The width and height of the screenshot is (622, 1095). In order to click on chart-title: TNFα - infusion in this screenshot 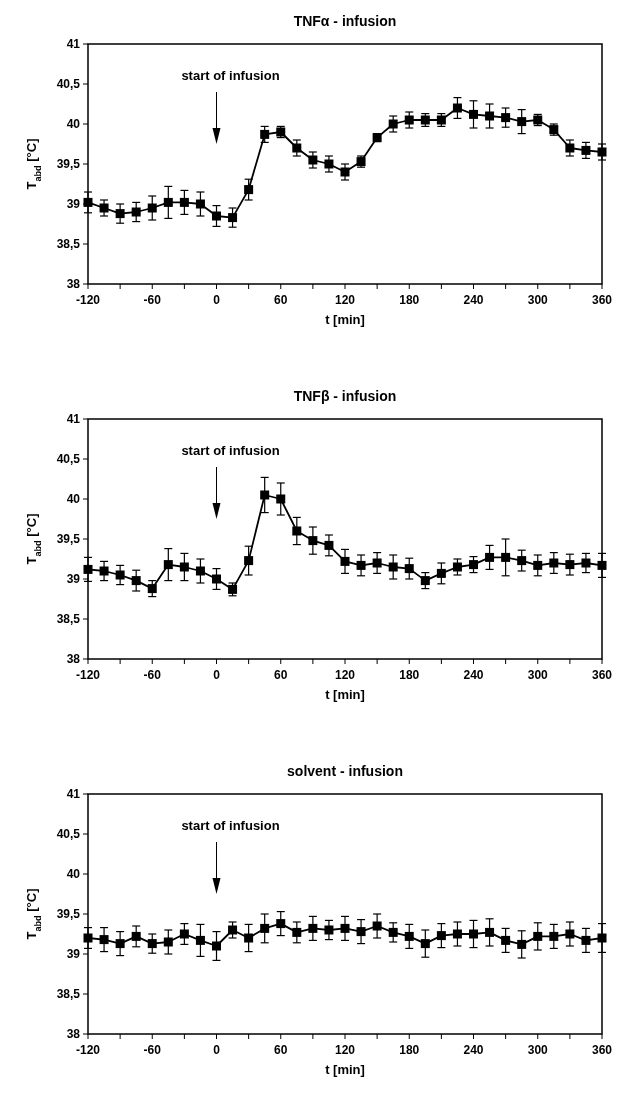, I will do `click(345, 21)`.